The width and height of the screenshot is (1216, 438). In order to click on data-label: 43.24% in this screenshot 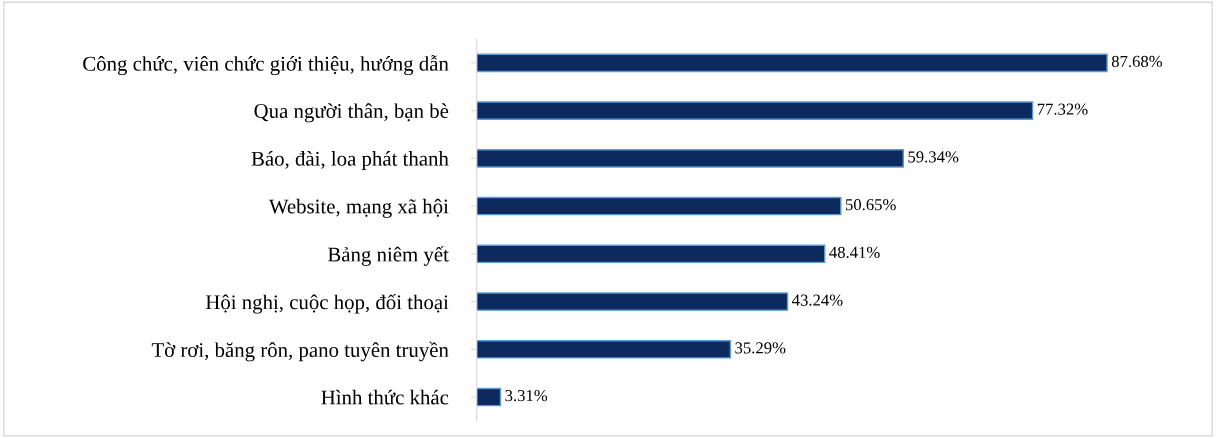, I will do `click(817, 300)`.